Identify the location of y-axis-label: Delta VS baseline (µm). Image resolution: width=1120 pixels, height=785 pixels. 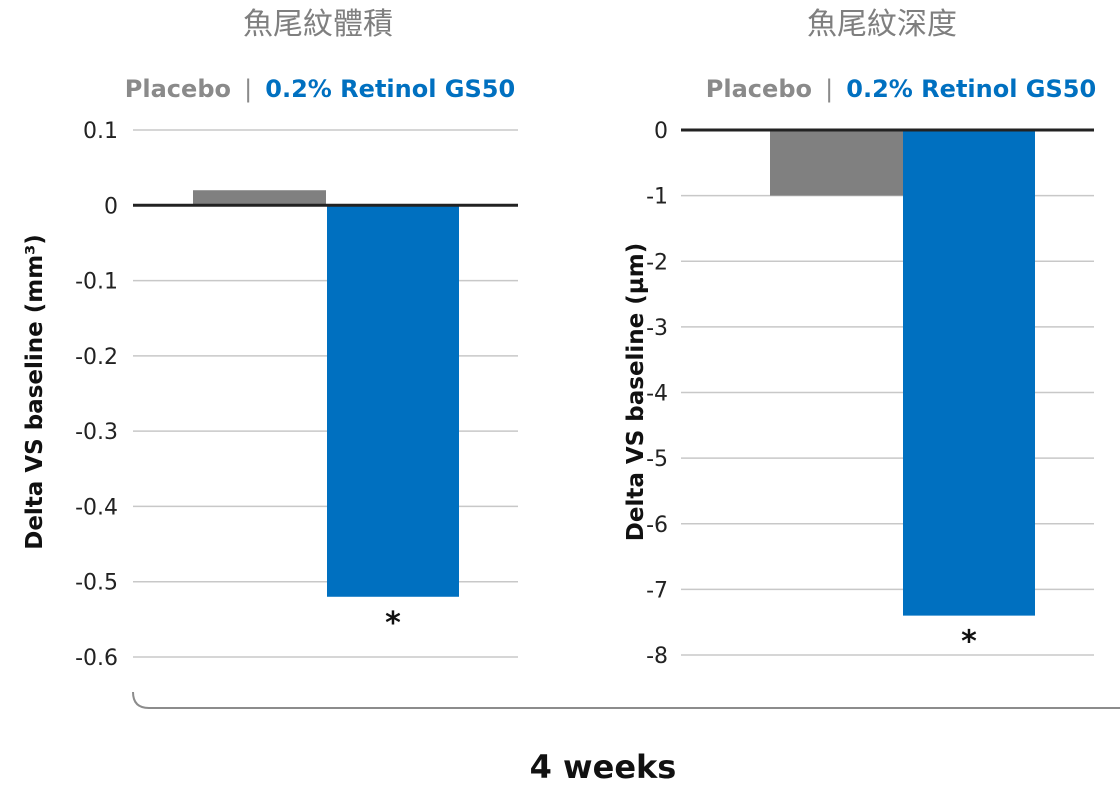
(636, 392).